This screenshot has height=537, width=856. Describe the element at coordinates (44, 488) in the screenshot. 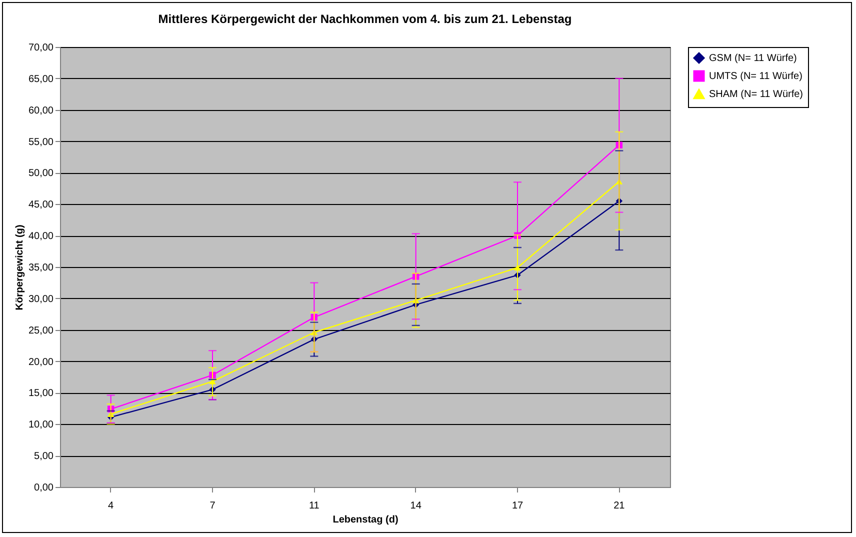

I see `y-tick-label: 0,00` at that location.